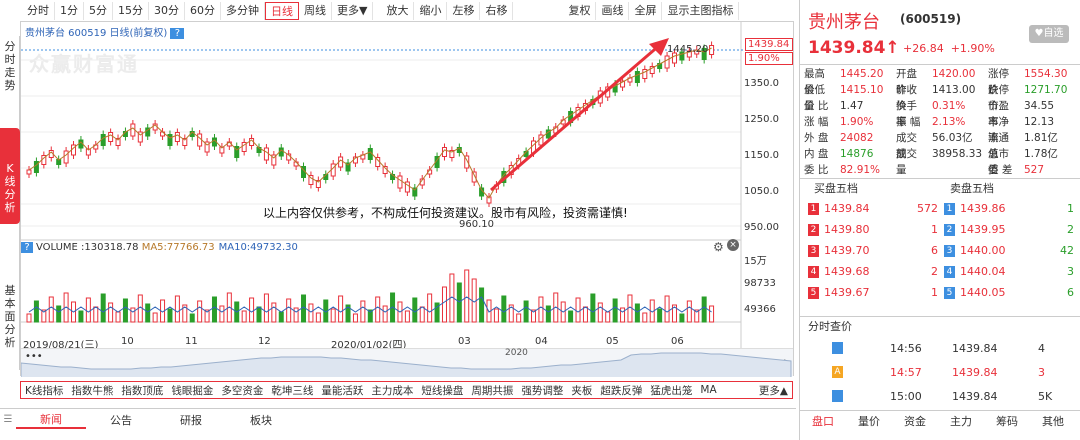 This screenshot has height=440, width=1080. Describe the element at coordinates (51, 420) in the screenshot. I see `tab-news: 新闻` at that location.